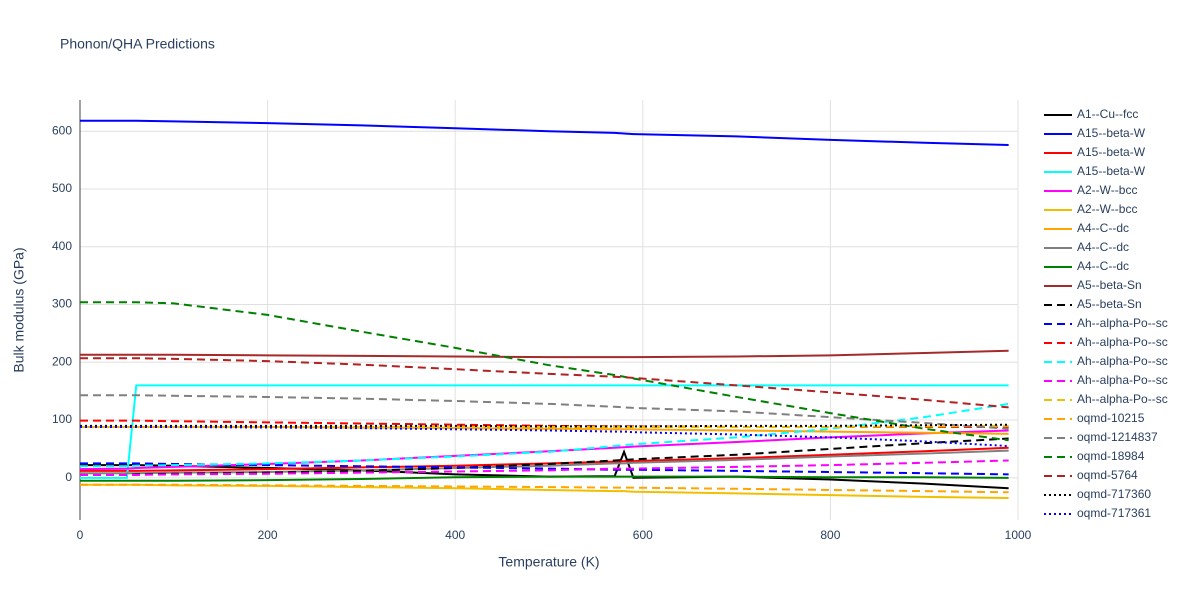  I want to click on x-tick-label: 0, so click(80, 535).